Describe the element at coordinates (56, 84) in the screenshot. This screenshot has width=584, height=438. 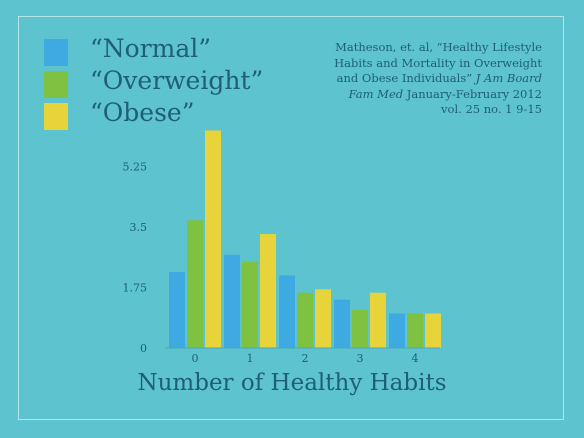
I see `legend-swatch-overweight` at that location.